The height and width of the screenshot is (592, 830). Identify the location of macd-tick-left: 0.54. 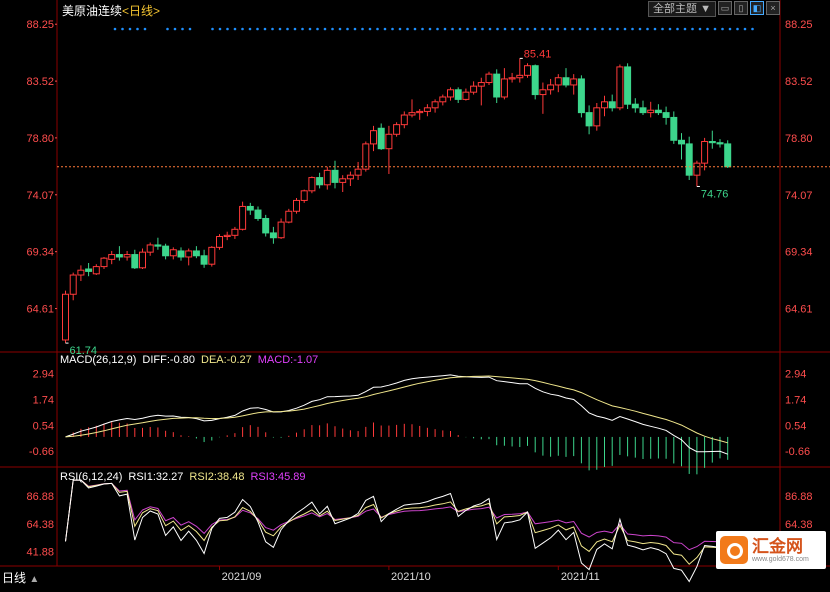
(43, 426).